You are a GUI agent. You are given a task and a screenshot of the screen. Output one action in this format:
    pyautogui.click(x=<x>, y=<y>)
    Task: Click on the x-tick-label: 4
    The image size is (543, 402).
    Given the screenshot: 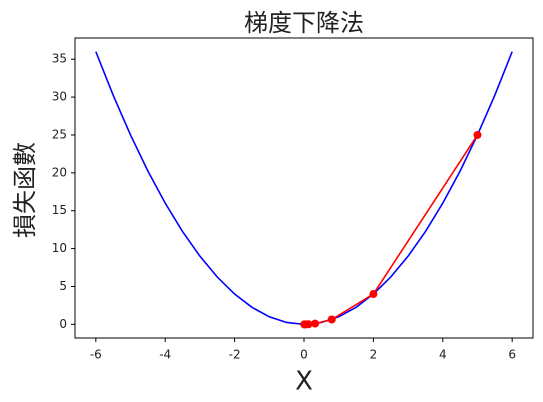 What is the action you would take?
    pyautogui.click(x=443, y=355)
    